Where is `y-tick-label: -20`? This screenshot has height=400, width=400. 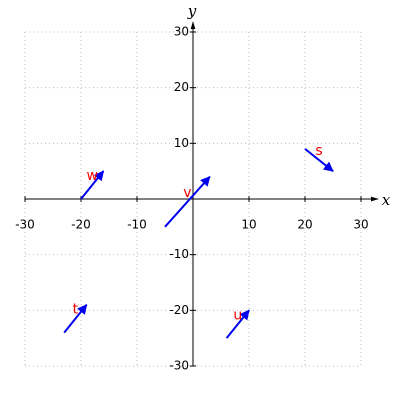
y-tick-label: -20 is located at coordinates (179, 310).